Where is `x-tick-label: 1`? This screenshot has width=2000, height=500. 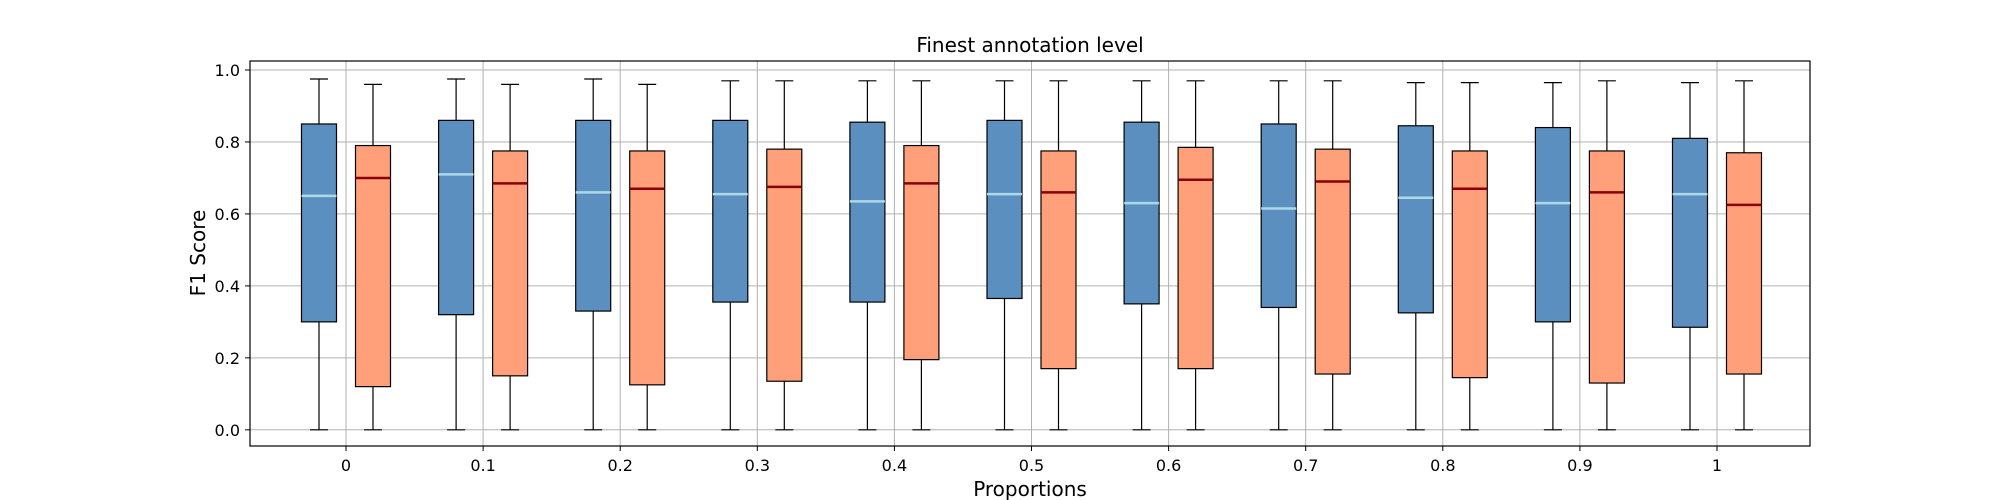
x-tick-label: 1 is located at coordinates (1717, 465).